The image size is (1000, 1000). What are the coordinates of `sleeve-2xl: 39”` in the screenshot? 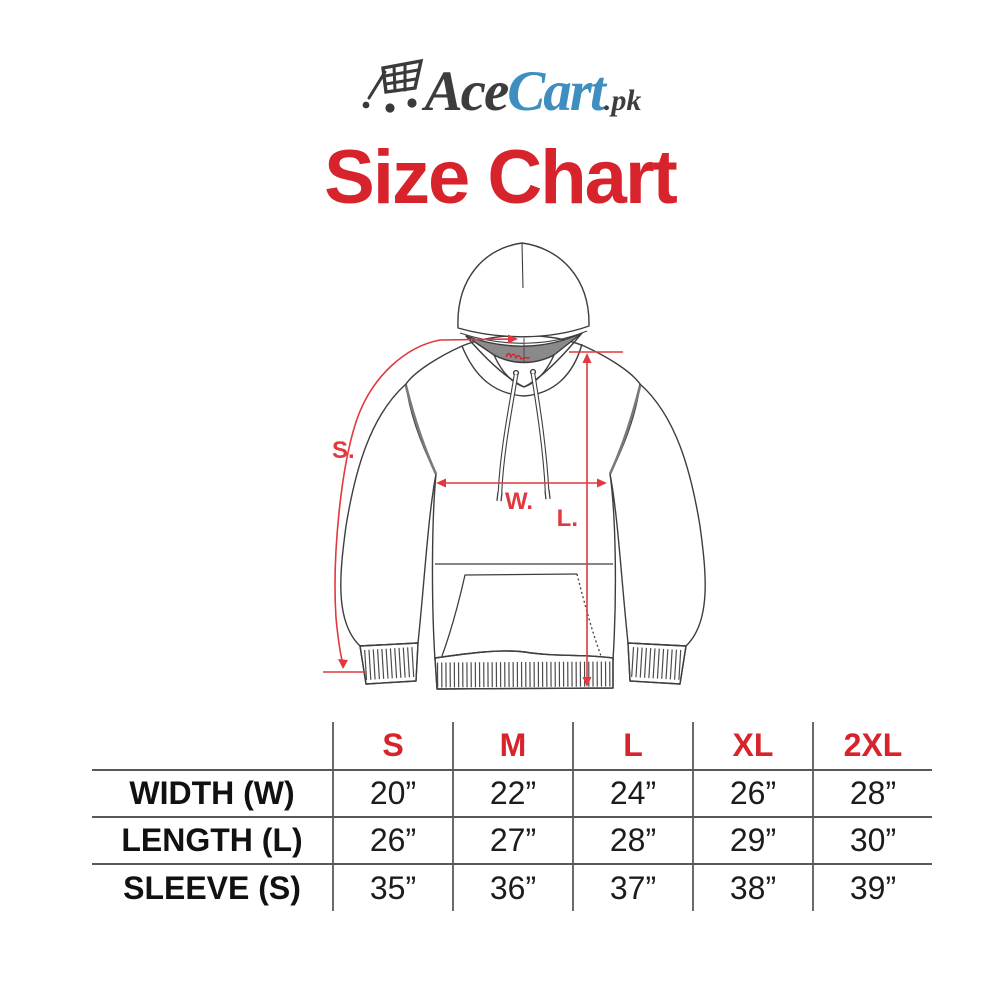 It's located at (872, 887).